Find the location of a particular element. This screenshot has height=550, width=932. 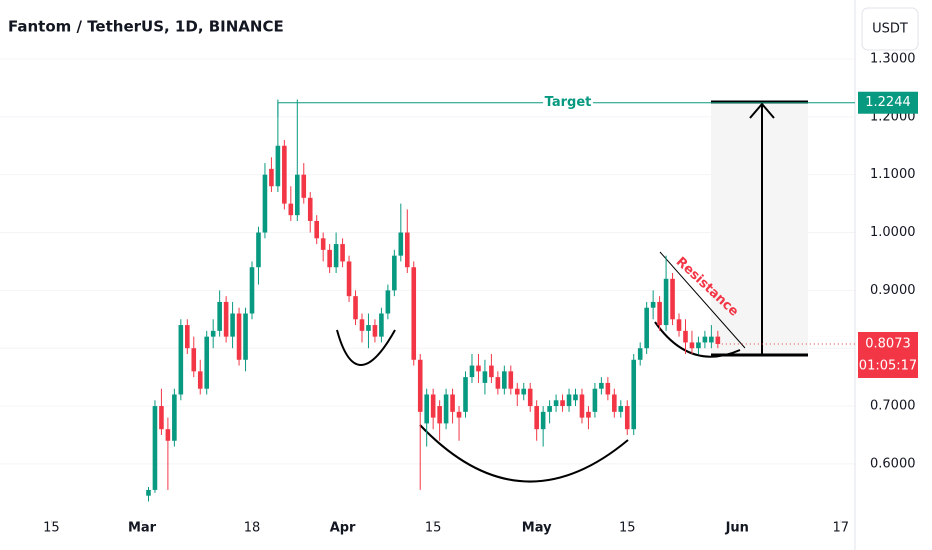

y-tick-label: 1.3000 is located at coordinates (893, 58).